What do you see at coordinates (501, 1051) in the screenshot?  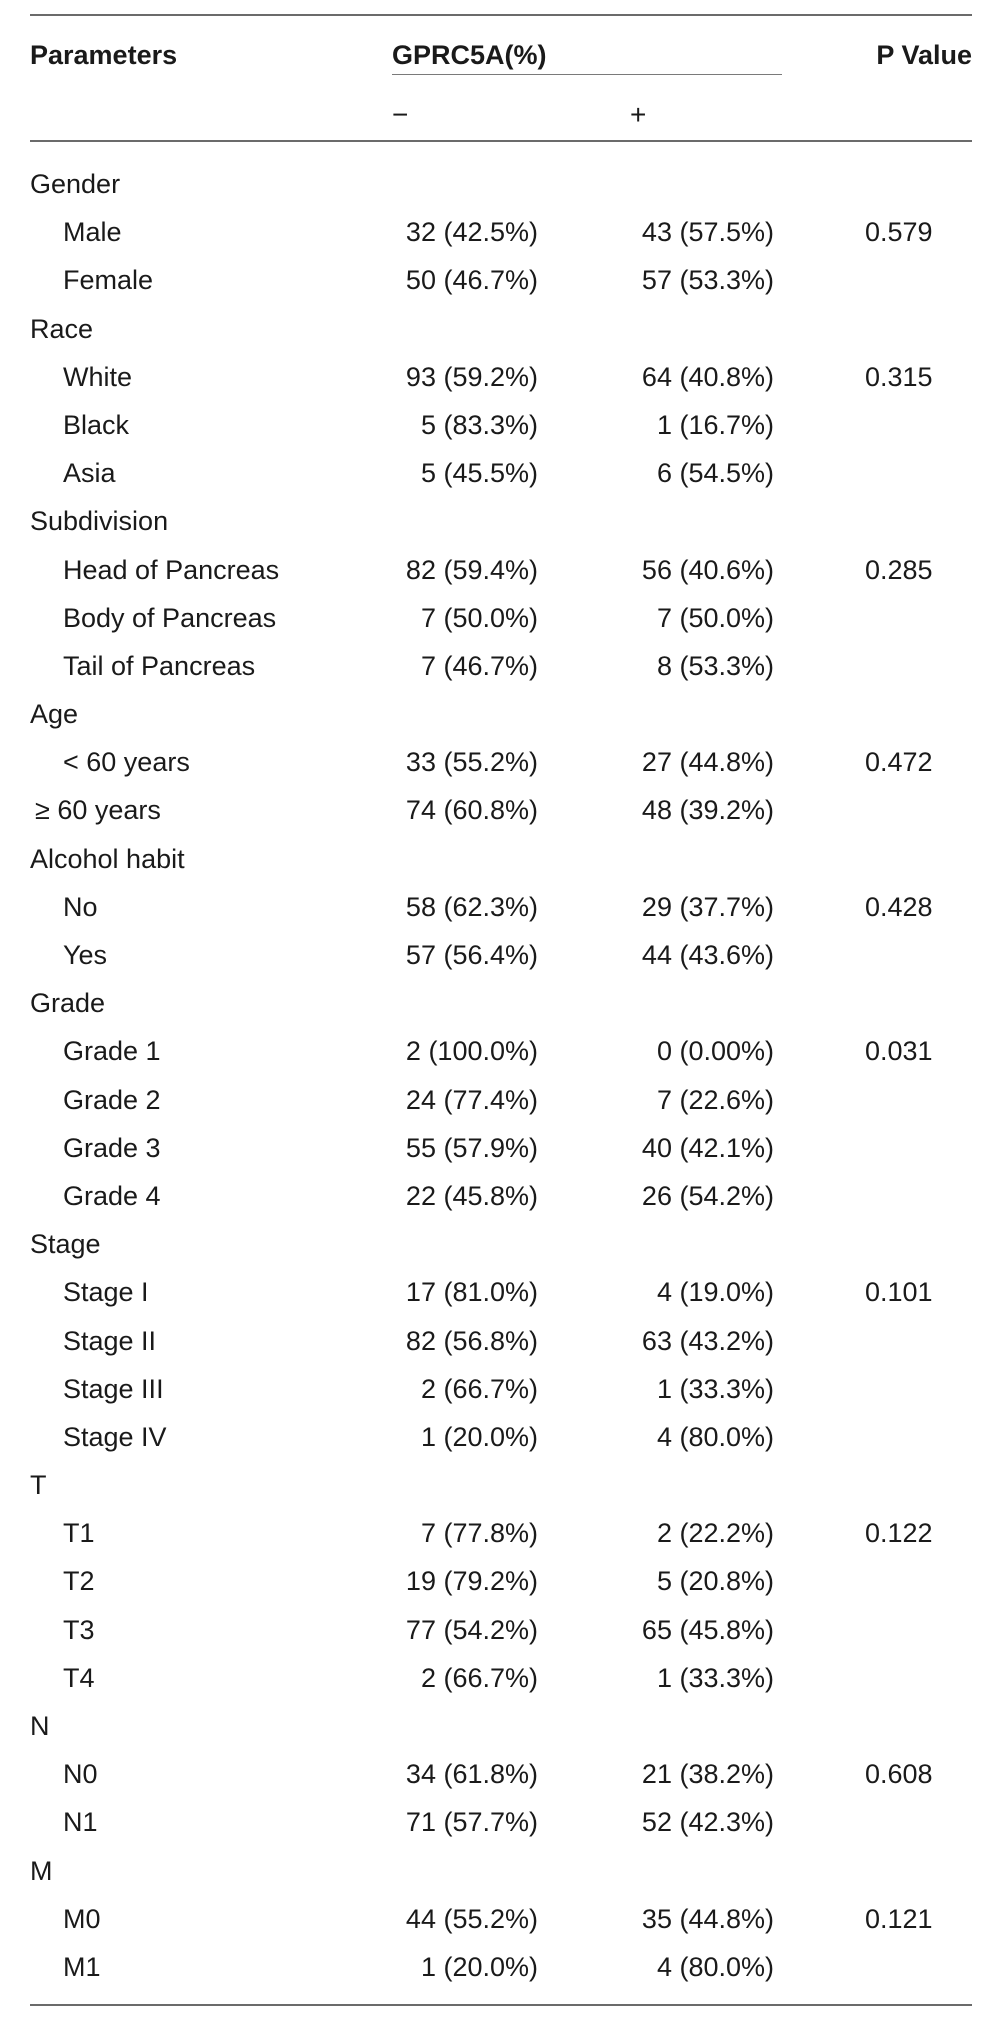 I see `table-row: Grade 1 2 (100.0%) 0 (0.00%) 0.031` at bounding box center [501, 1051].